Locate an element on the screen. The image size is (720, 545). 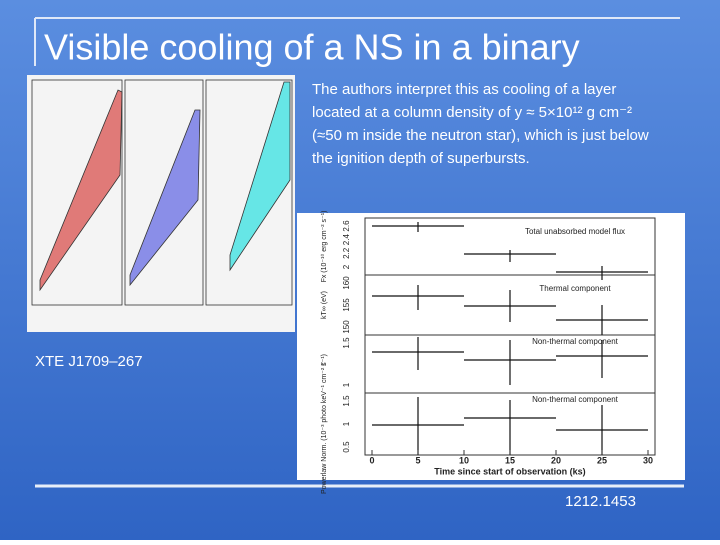
x-tick-label: 0 is located at coordinates (371, 460).